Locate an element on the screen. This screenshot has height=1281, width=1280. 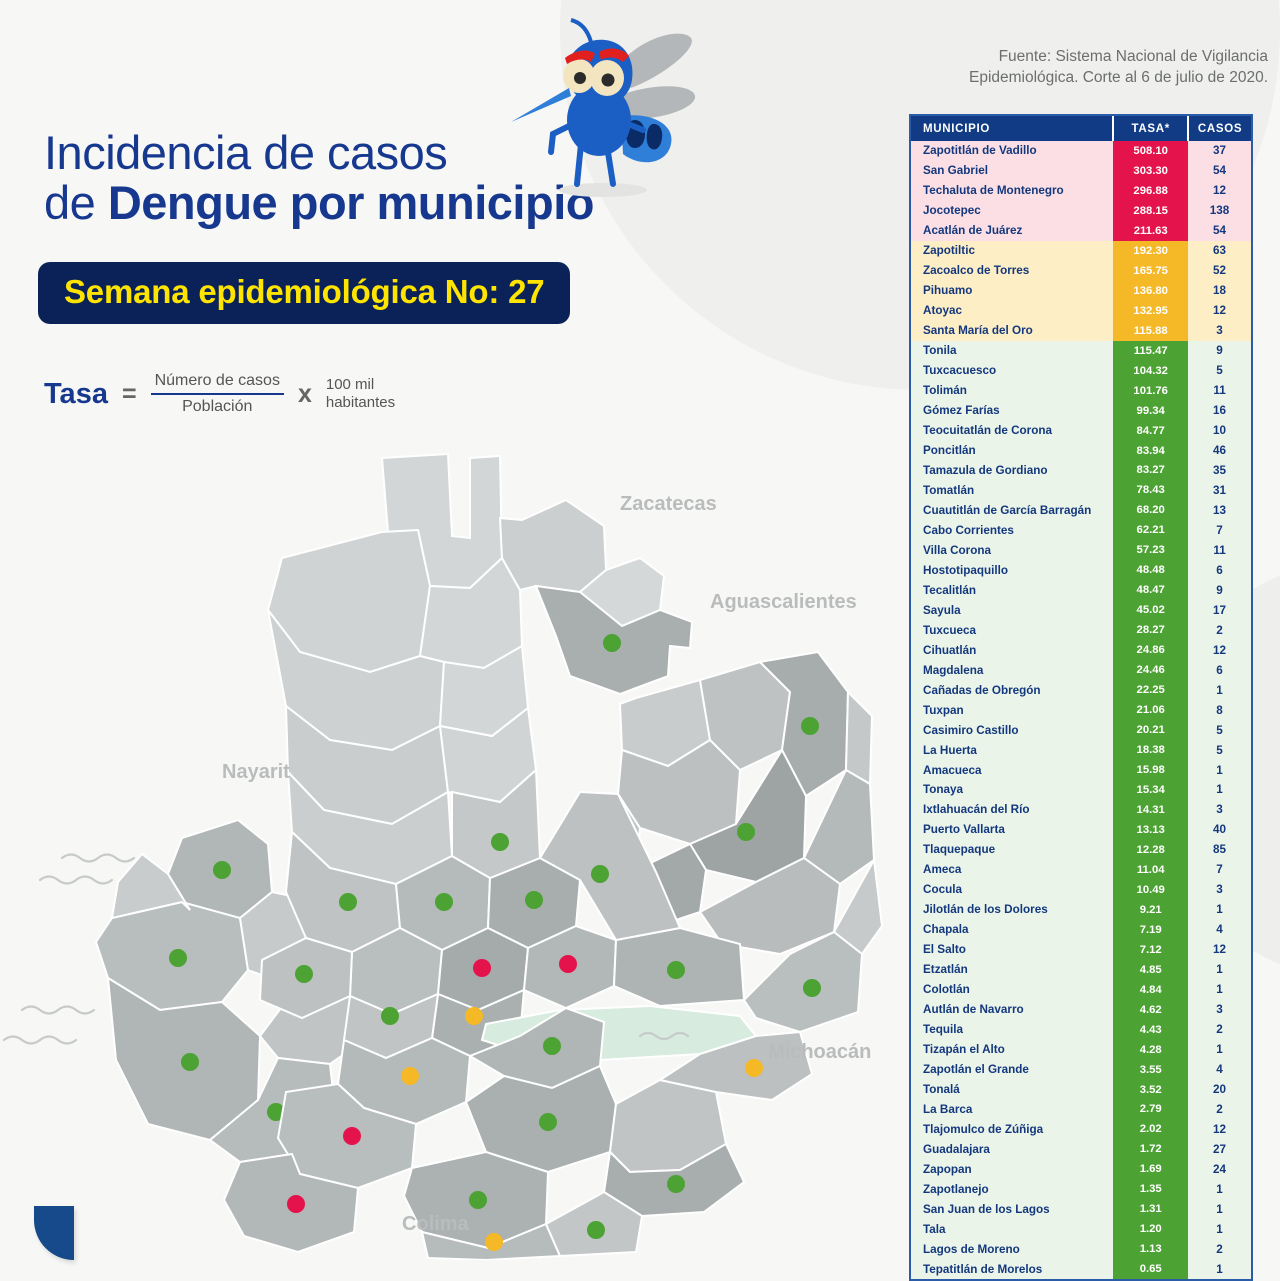
cell-tasa: 4.84 is located at coordinates (1151, 989).